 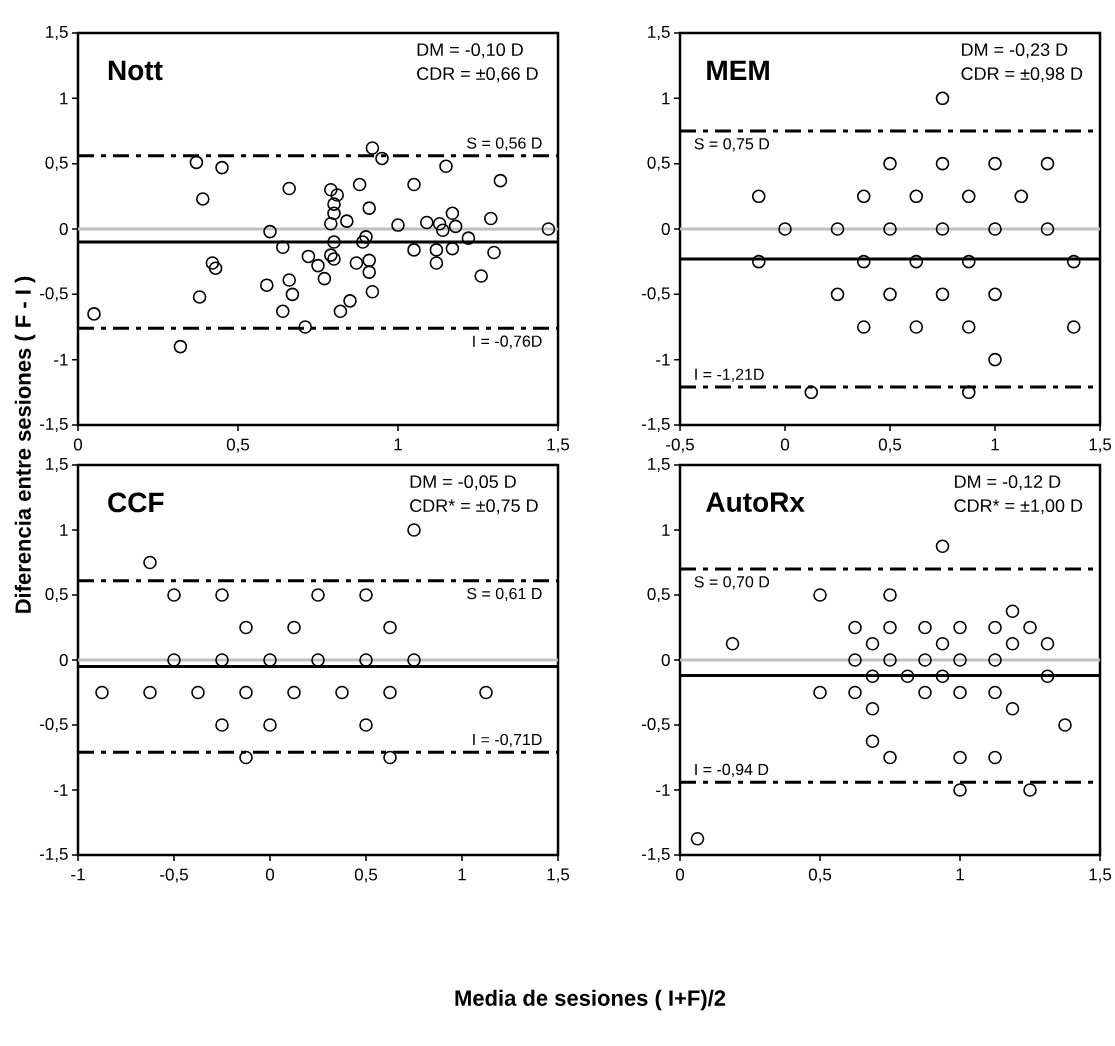 What do you see at coordinates (463, 483) in the screenshot?
I see `annotation: DM = -0,05 D` at bounding box center [463, 483].